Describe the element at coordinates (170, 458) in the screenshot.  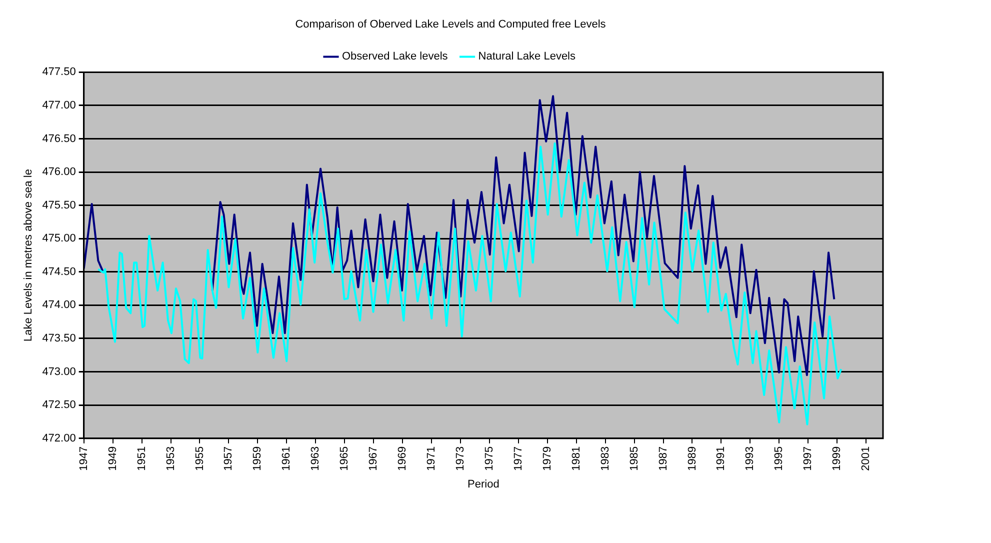
I see `x-tick-label: 1953` at that location.